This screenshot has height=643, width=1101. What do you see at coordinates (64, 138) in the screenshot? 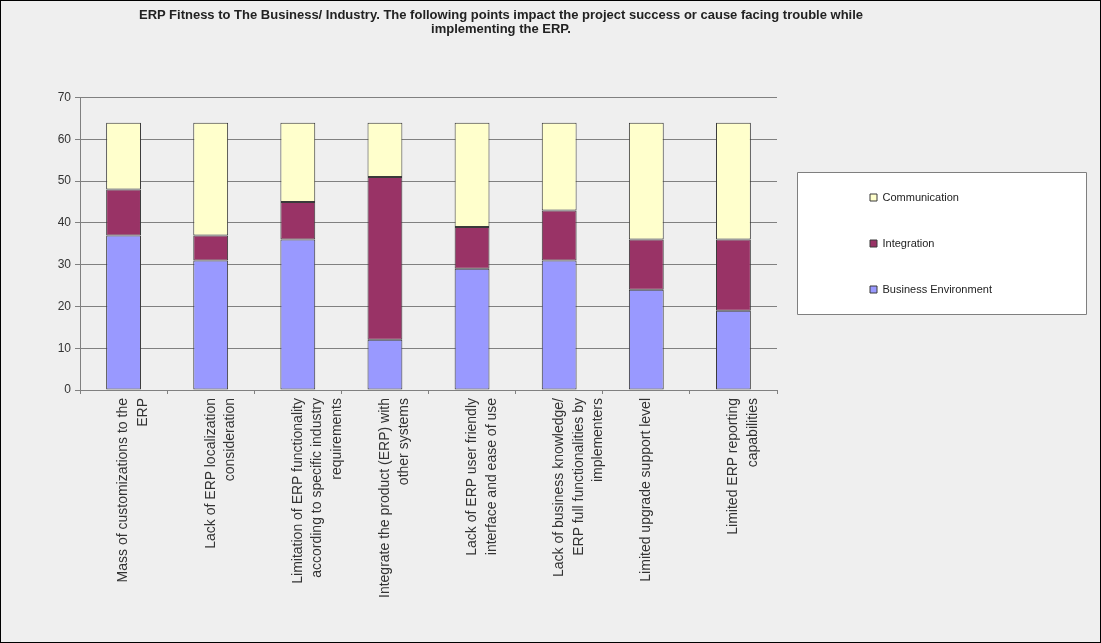
I see `y-tick-label: 60` at bounding box center [64, 138].